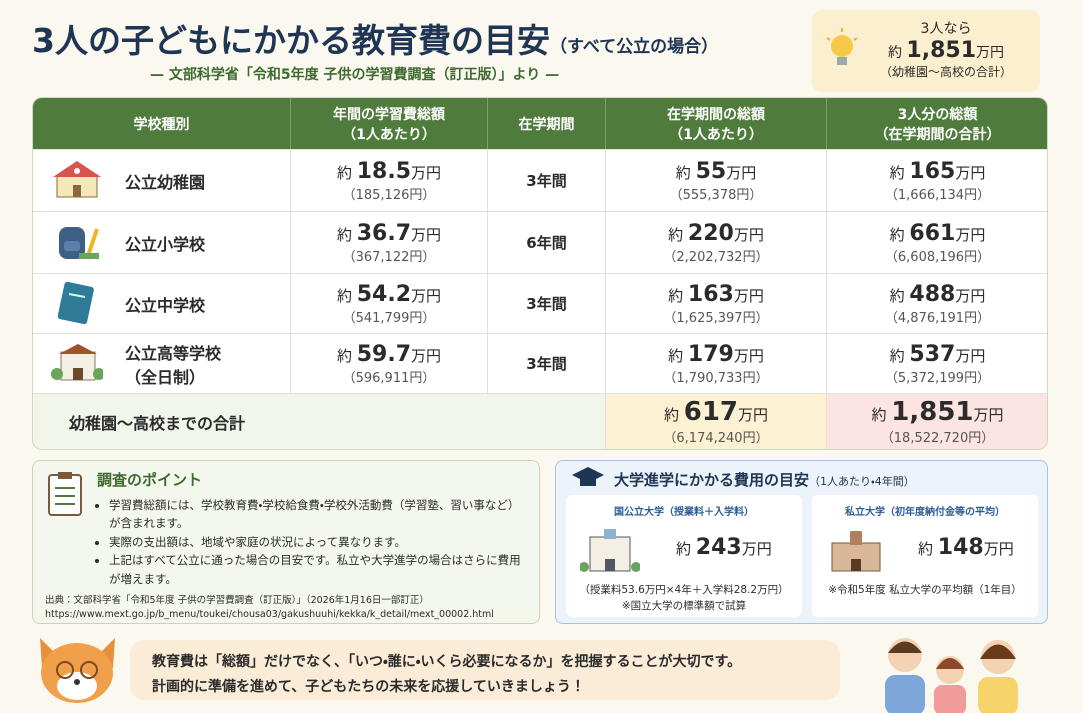  What do you see at coordinates (716, 123) in the screenshot?
I see `column-header: 在学期間の総額 （1人あたり）` at bounding box center [716, 123].